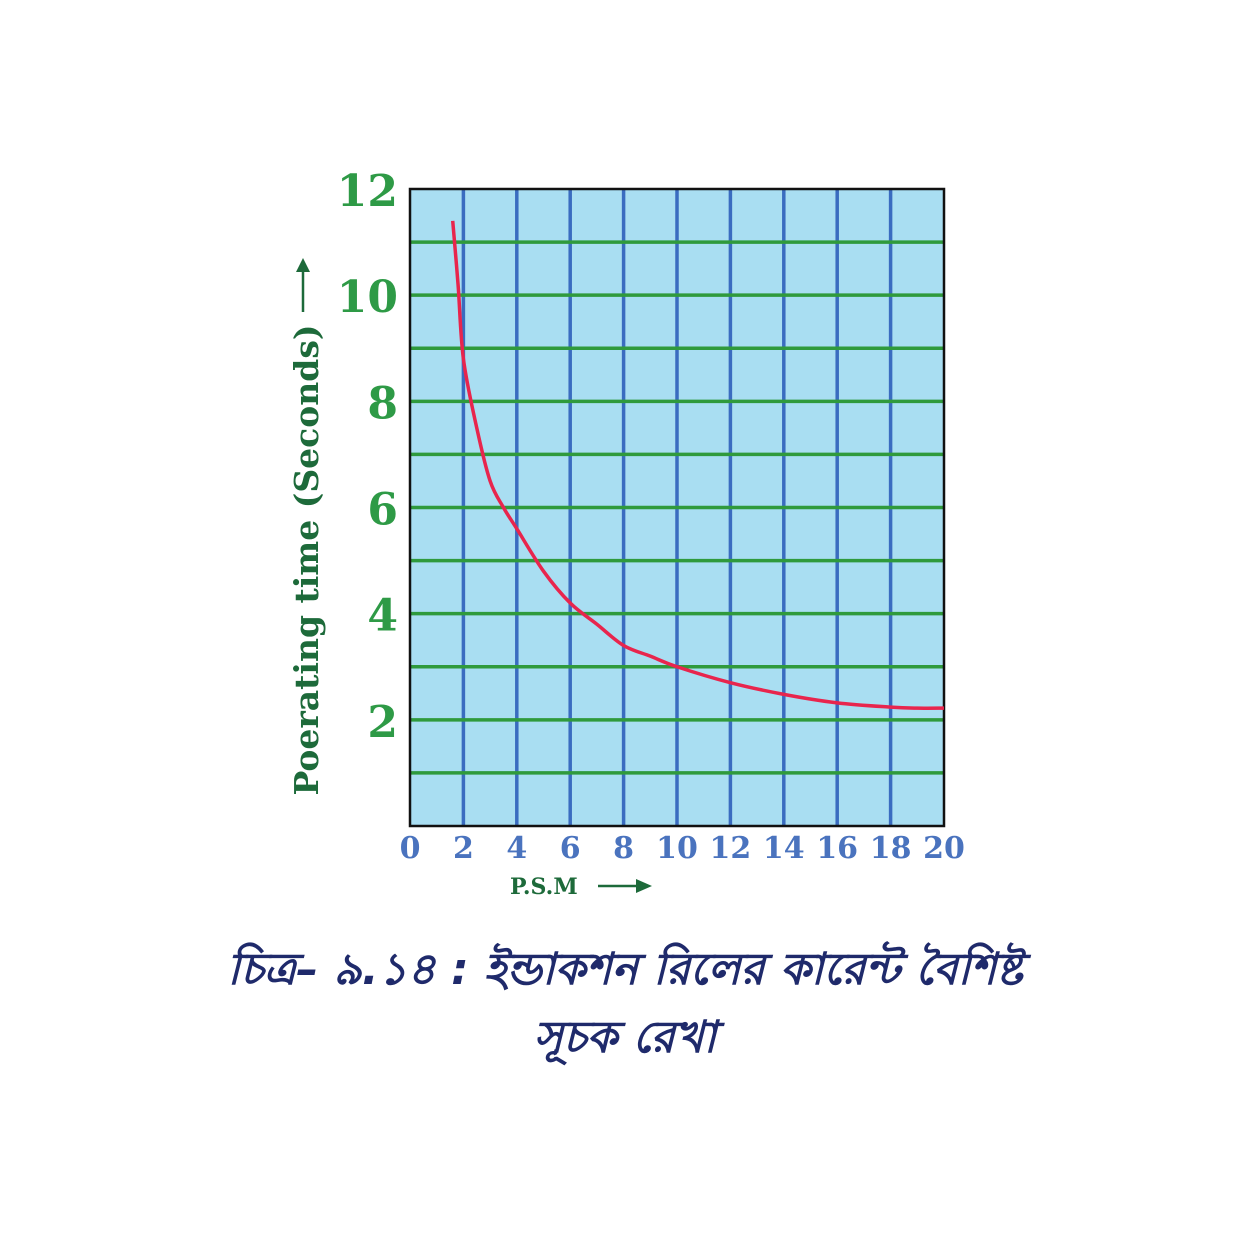  What do you see at coordinates (382, 510) in the screenshot?
I see `y-tick-label: 6` at bounding box center [382, 510].